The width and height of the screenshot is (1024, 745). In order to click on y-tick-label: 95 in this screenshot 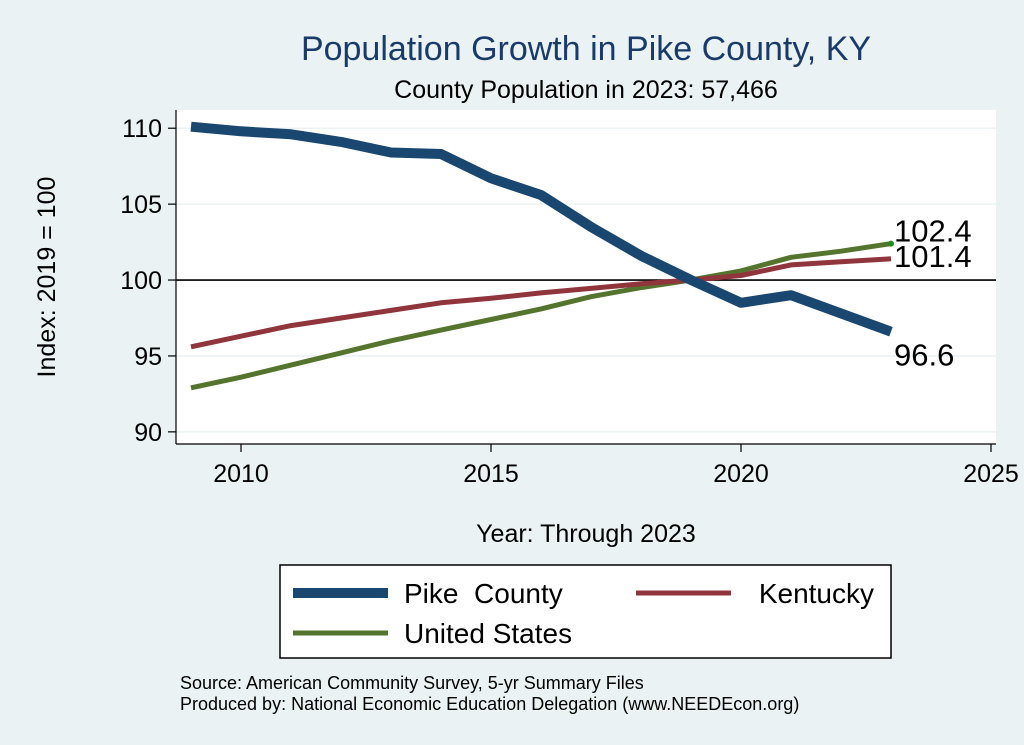, I will do `click(148, 357)`.